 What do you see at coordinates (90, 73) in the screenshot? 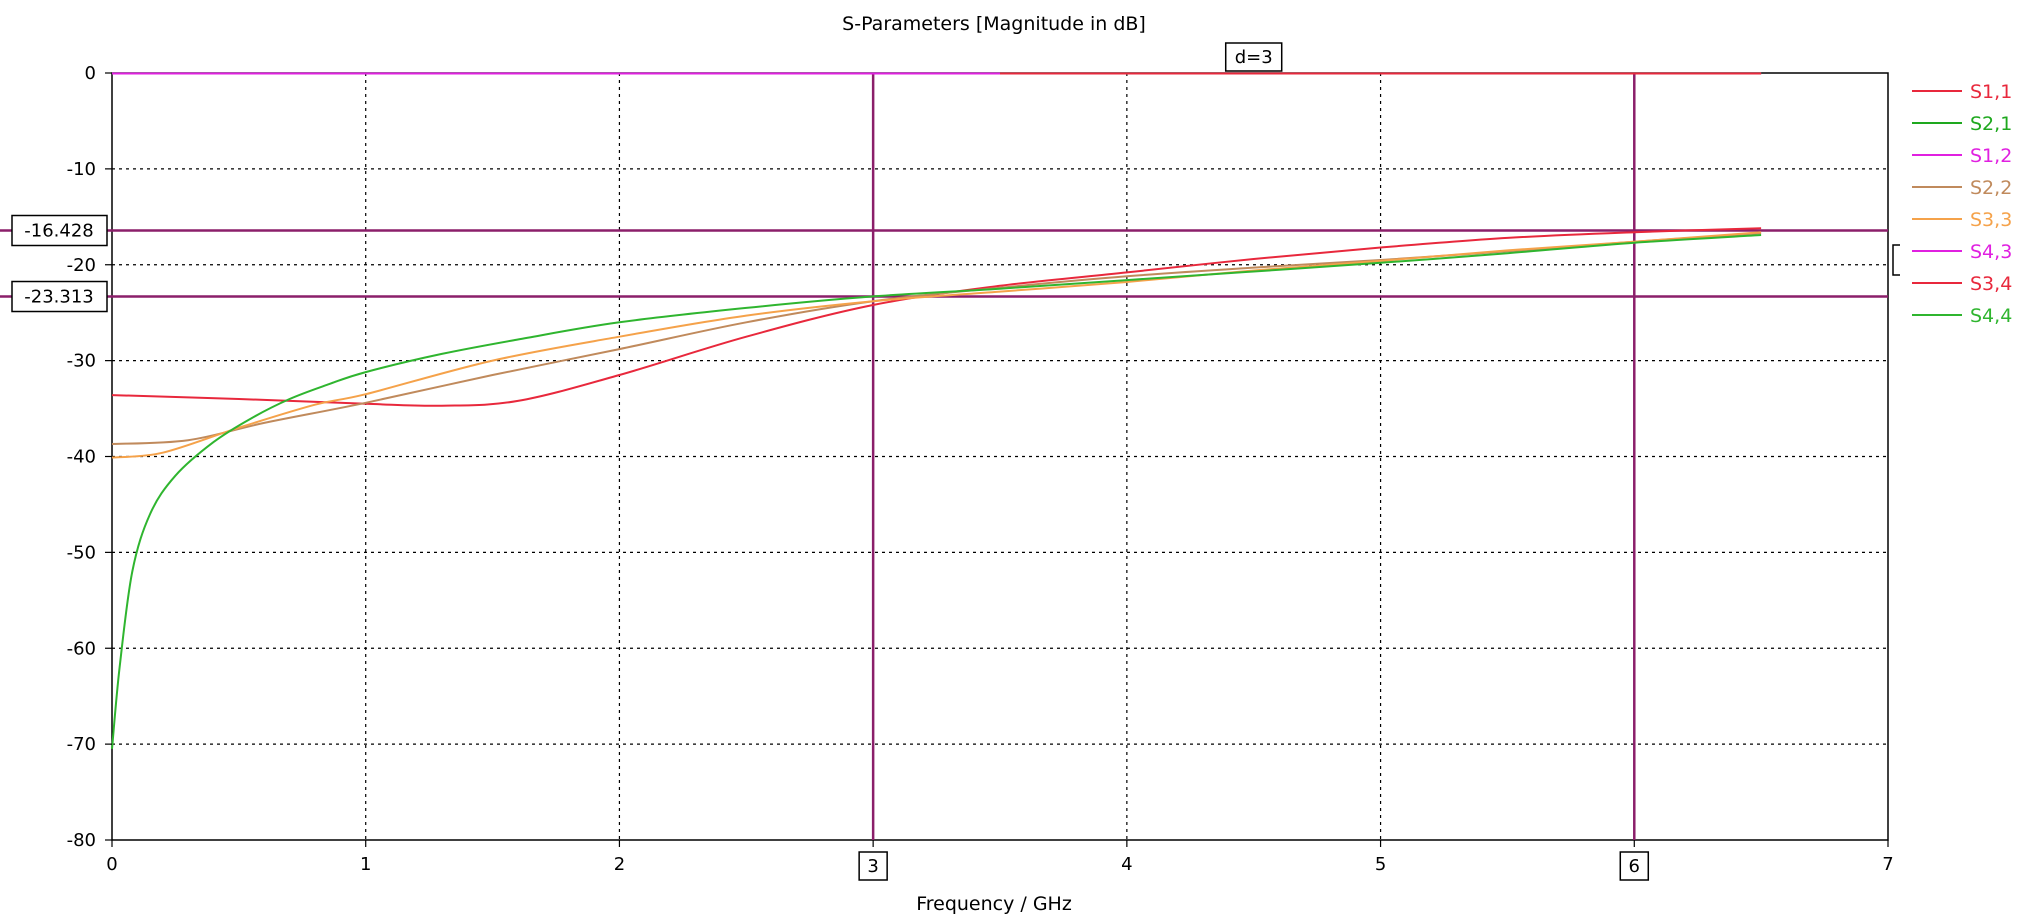
I see `y-tick-label: 0` at bounding box center [90, 73].